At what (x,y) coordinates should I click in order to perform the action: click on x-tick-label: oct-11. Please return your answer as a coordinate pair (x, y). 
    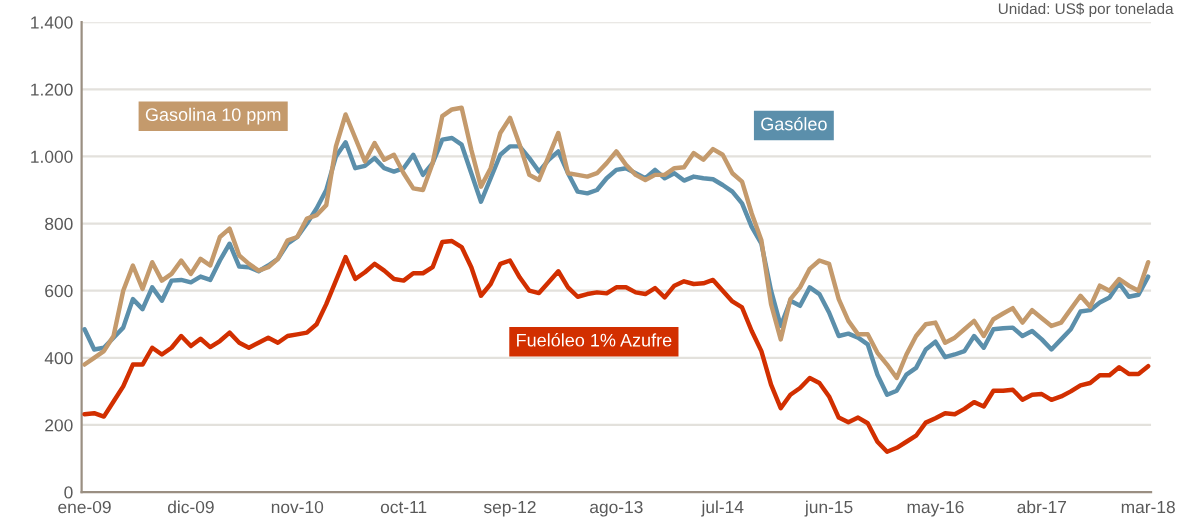
    Looking at the image, I should click on (403, 507).